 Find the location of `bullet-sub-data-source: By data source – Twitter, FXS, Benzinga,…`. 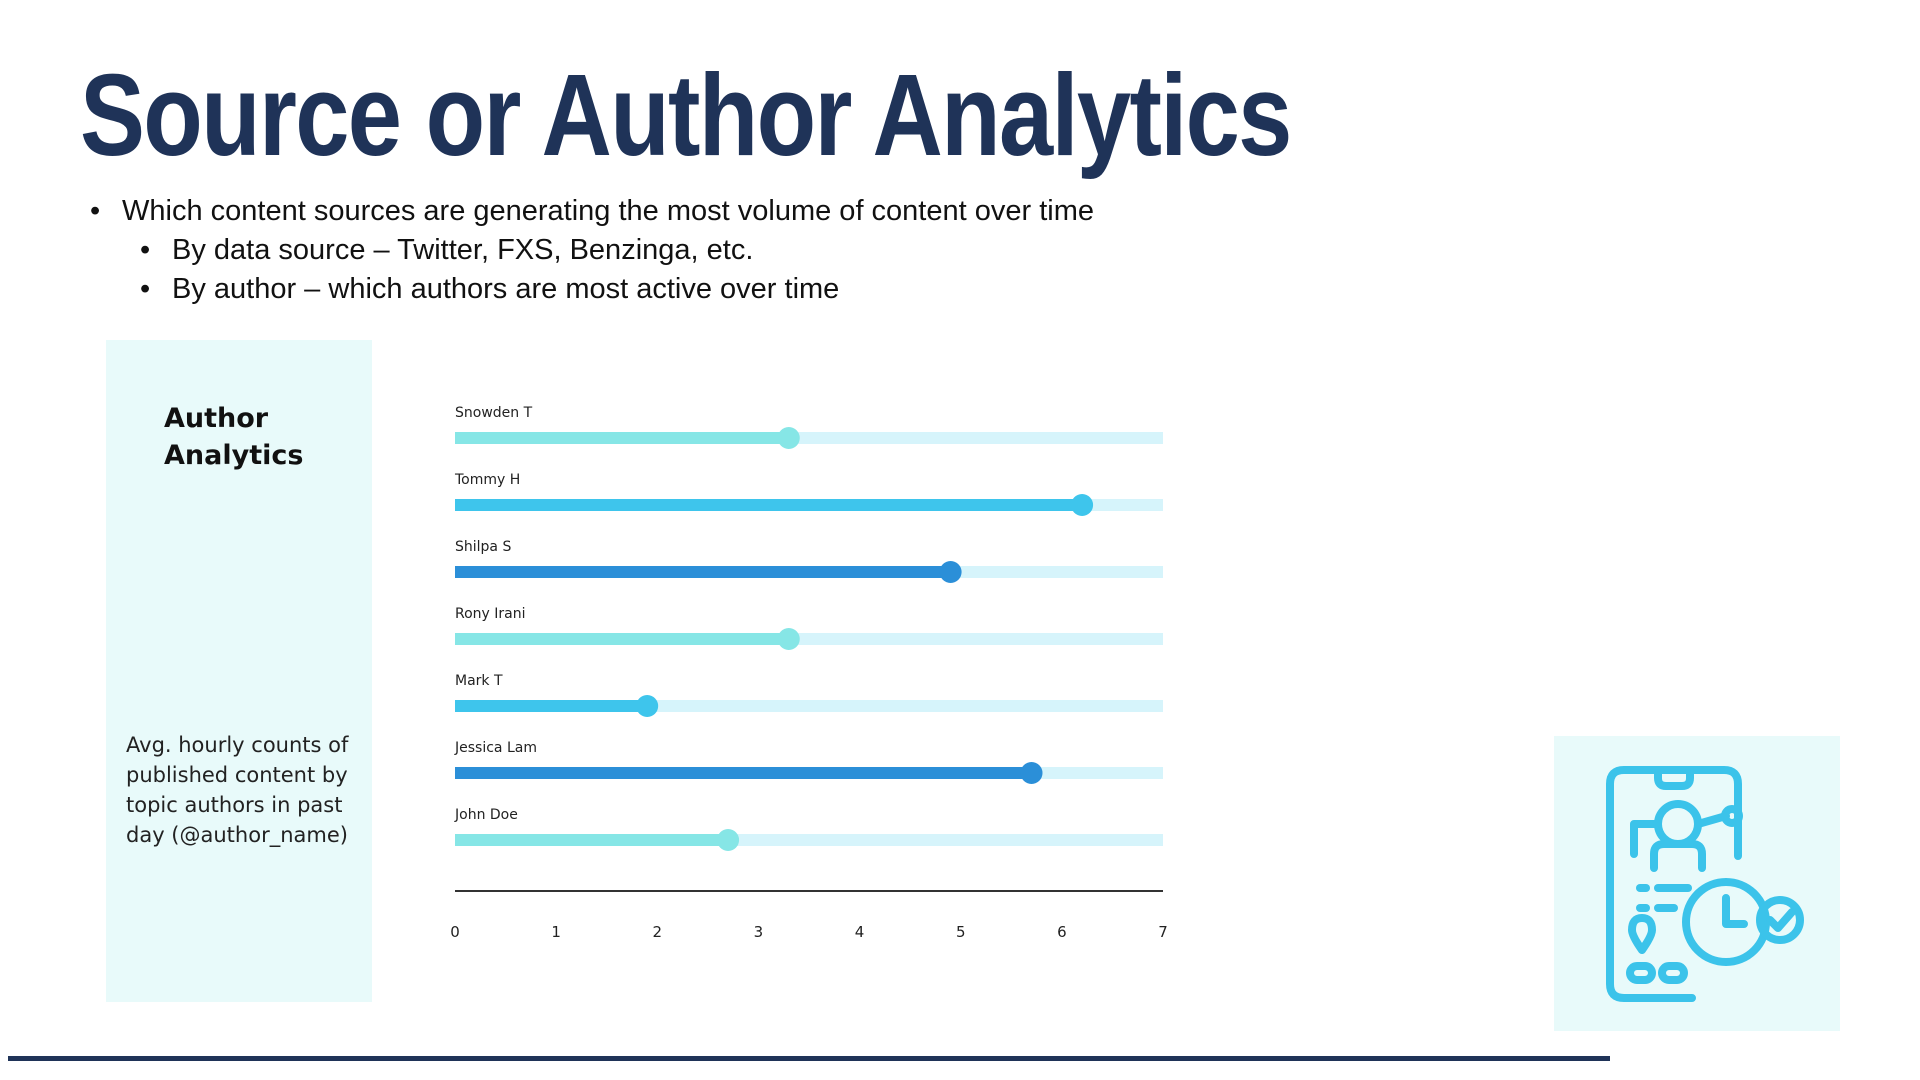

bullet-sub-data-source: By data source – Twitter, FXS, Benzinga,… is located at coordinates (617, 250).